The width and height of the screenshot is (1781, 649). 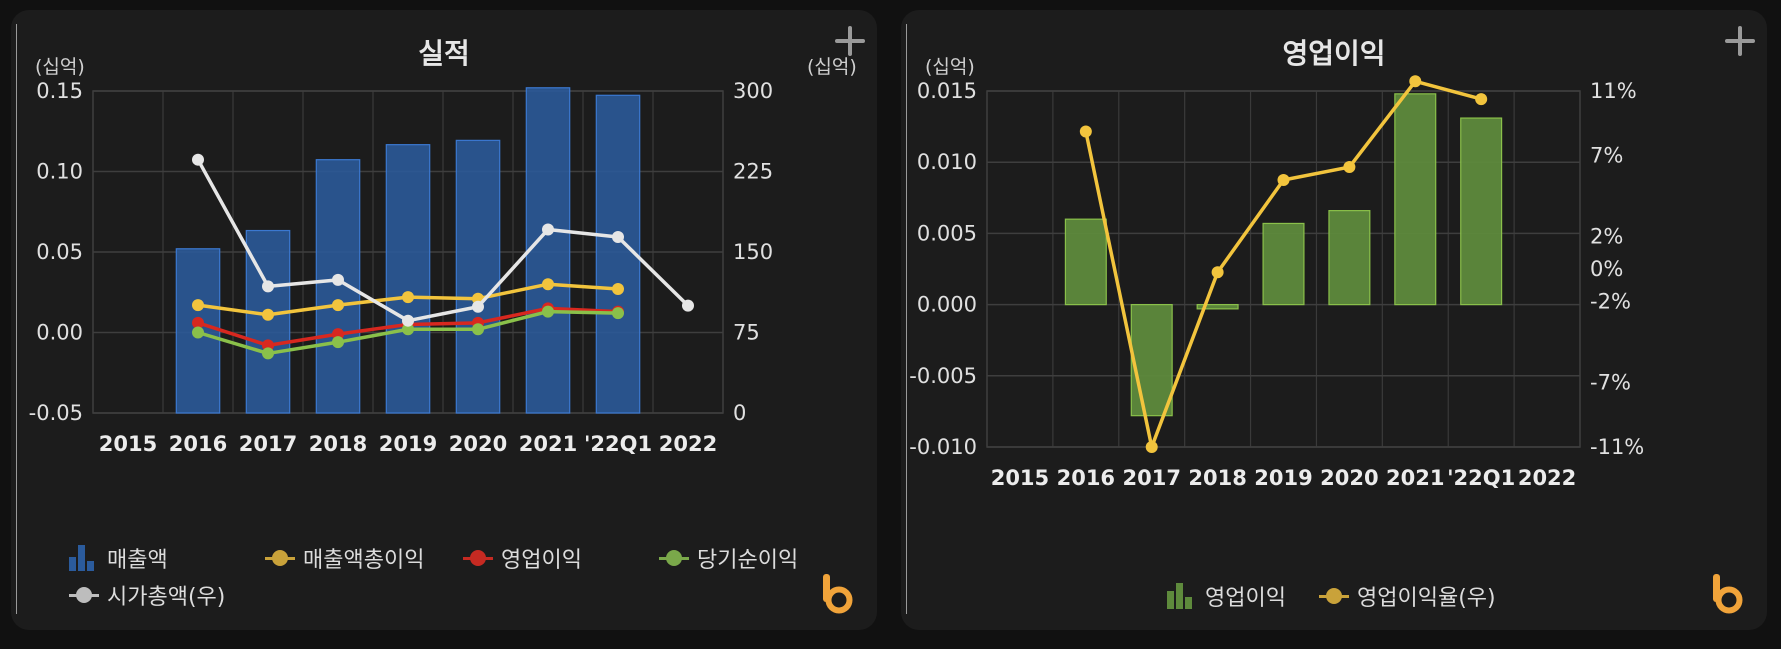 I want to click on y-tick-label-left: -0.005, so click(x=943, y=376).